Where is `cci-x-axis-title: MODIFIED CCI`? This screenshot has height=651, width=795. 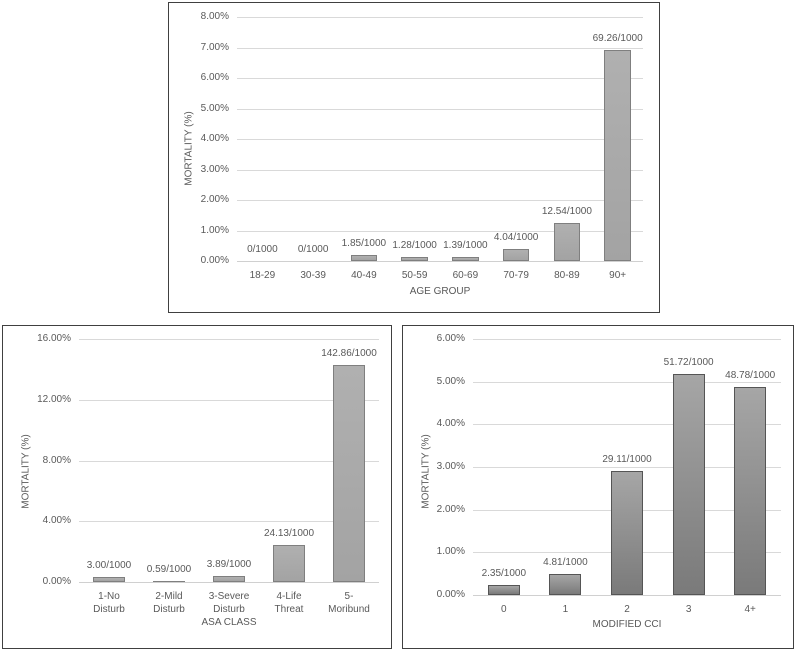 cci-x-axis-title: MODIFIED CCI is located at coordinates (627, 624).